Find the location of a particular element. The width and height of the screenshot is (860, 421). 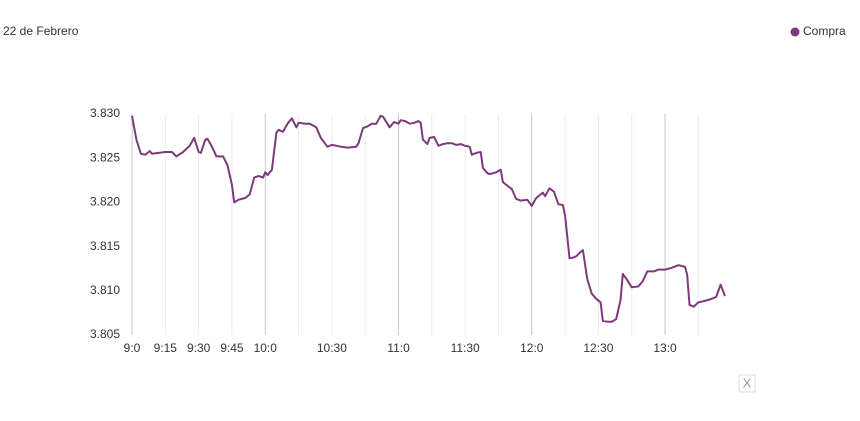

x-tick-label: 11:0 is located at coordinates (398, 348).